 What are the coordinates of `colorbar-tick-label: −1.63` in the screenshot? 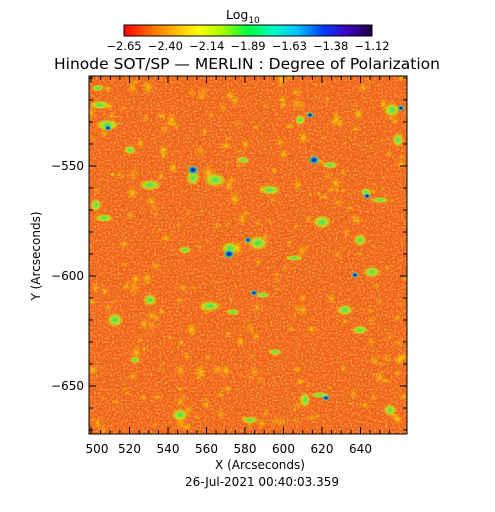 It's located at (289, 46).